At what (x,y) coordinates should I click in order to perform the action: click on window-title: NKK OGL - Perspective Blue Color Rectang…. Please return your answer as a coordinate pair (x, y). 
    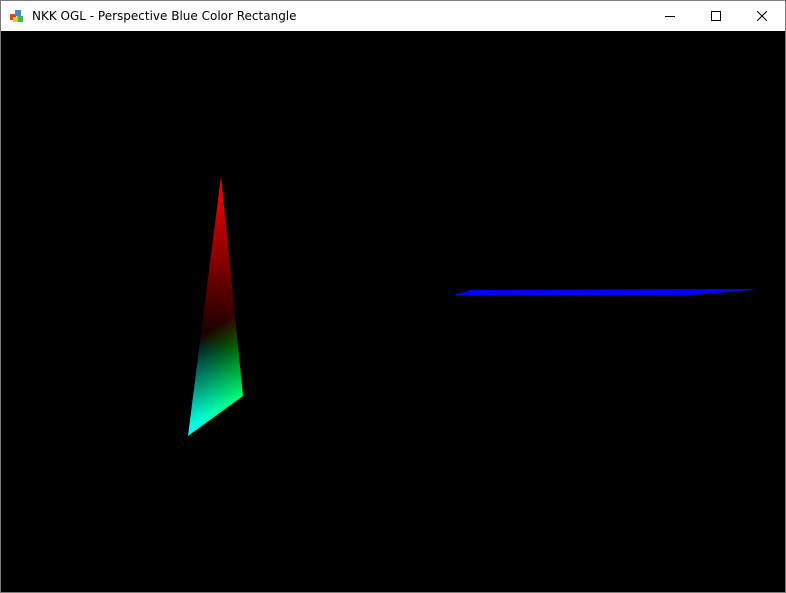
    Looking at the image, I should click on (164, 16).